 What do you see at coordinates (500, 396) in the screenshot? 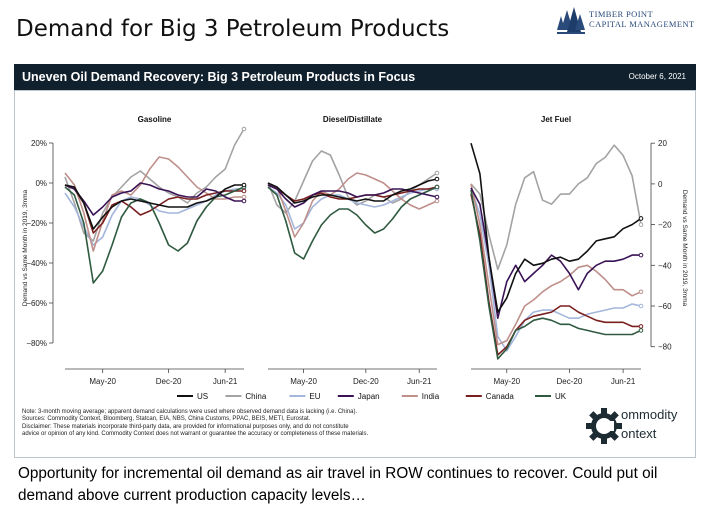
I see `legend-label-canada: Canada` at bounding box center [500, 396].